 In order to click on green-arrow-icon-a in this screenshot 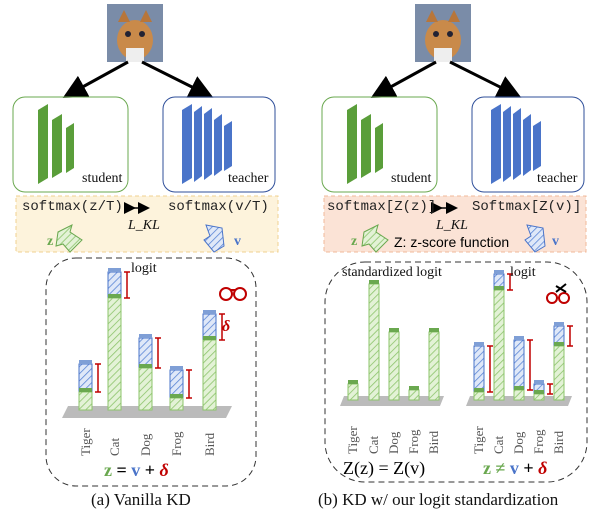, I will do `click(69, 238)`.